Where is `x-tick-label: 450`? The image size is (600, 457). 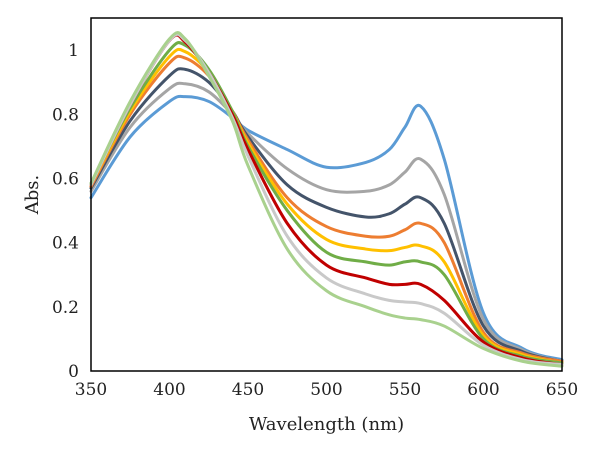 x-tick-label: 450 is located at coordinates (248, 390).